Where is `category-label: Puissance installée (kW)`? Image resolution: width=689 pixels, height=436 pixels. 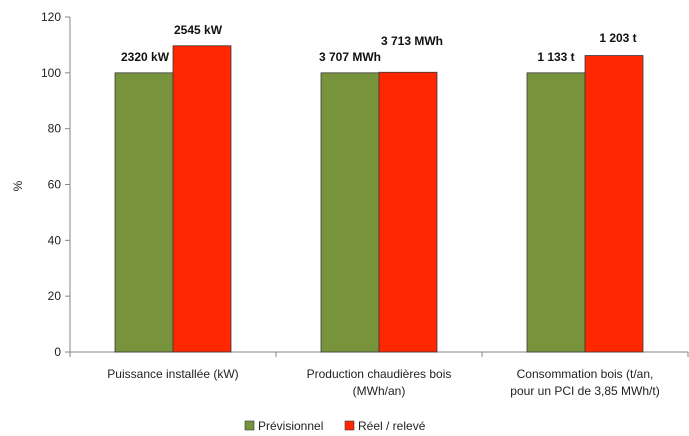
category-label: Puissance installée (kW) is located at coordinates (172, 374).